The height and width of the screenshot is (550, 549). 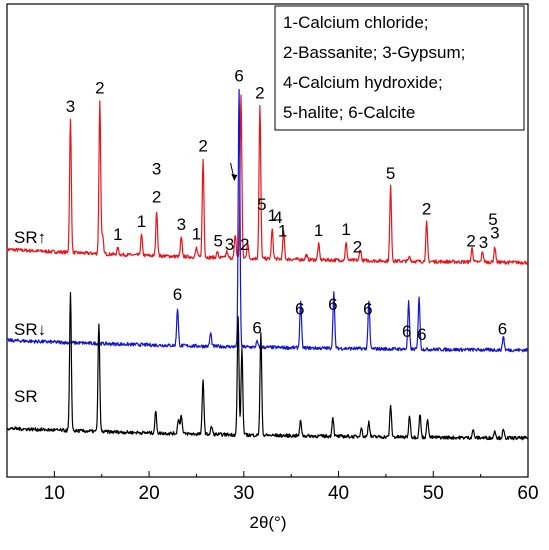 What do you see at coordinates (338, 493) in the screenshot?
I see `x-tick-label: 40` at bounding box center [338, 493].